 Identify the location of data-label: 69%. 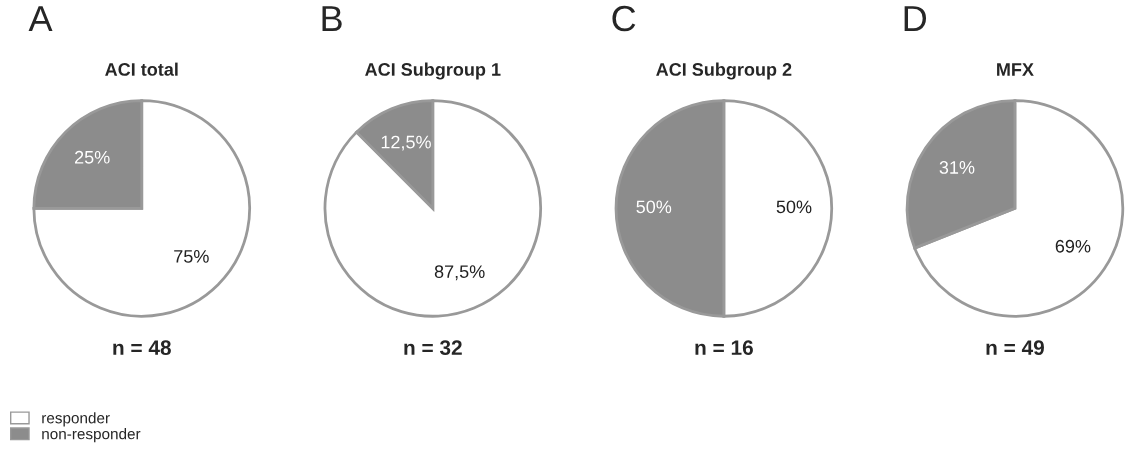
(1073, 246).